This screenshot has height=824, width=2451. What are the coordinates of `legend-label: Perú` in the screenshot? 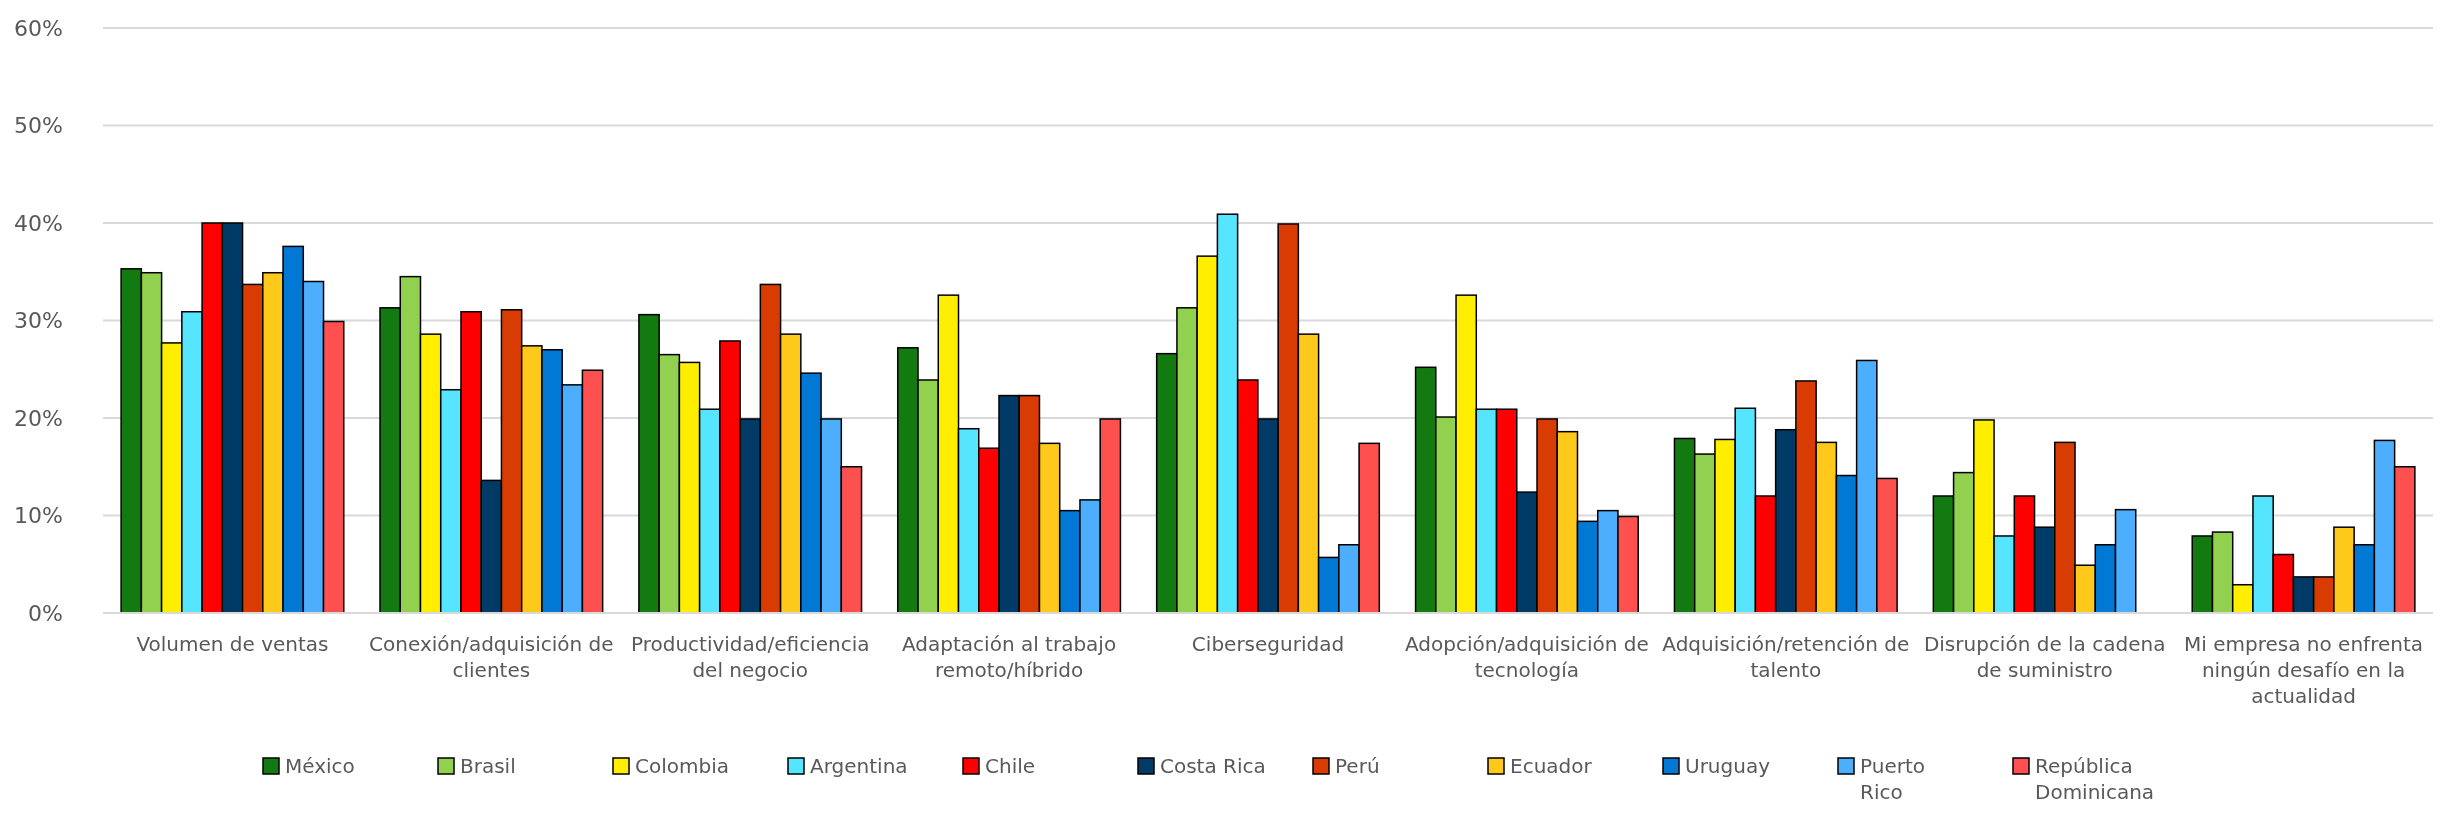 It's located at (1357, 766).